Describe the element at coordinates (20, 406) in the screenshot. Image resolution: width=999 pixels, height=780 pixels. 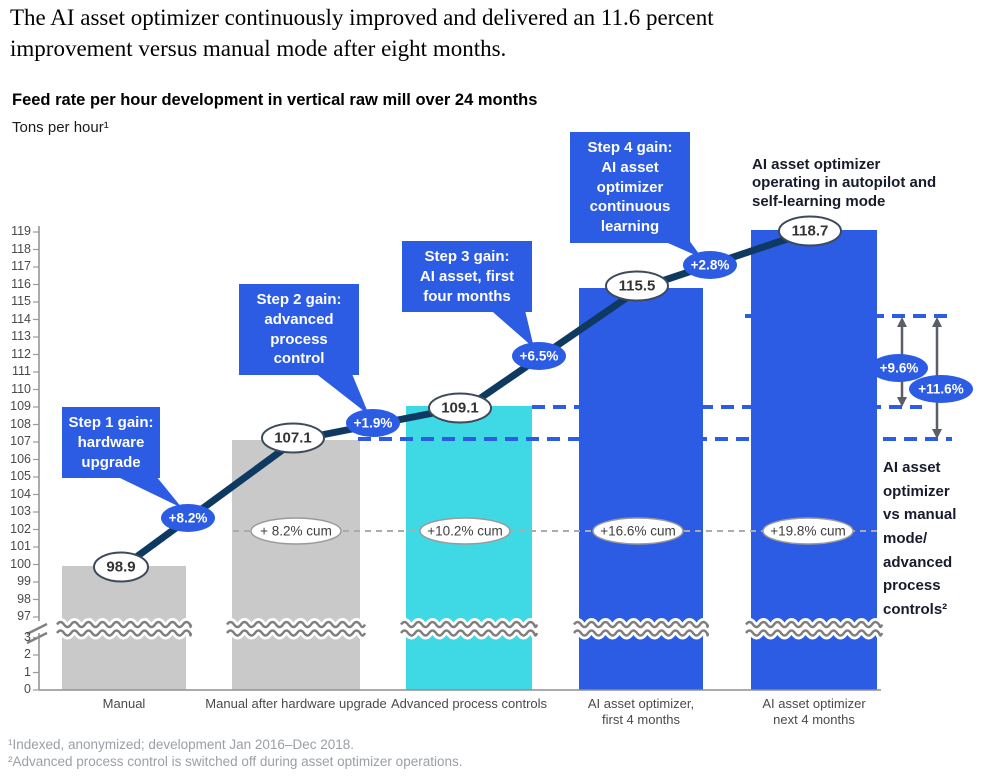
I see `y-tick-label: 109` at that location.